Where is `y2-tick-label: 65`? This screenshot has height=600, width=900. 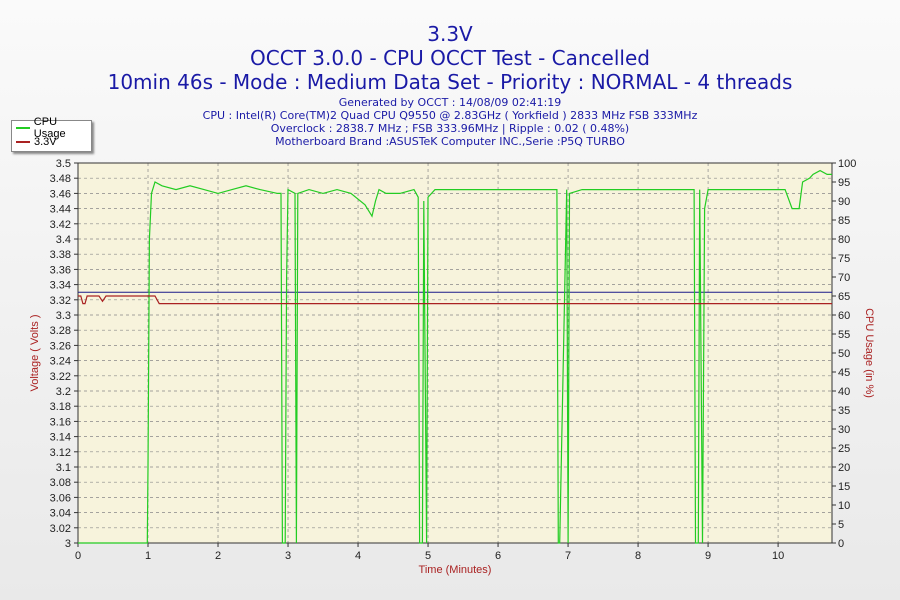 y2-tick-label: 65 is located at coordinates (844, 297).